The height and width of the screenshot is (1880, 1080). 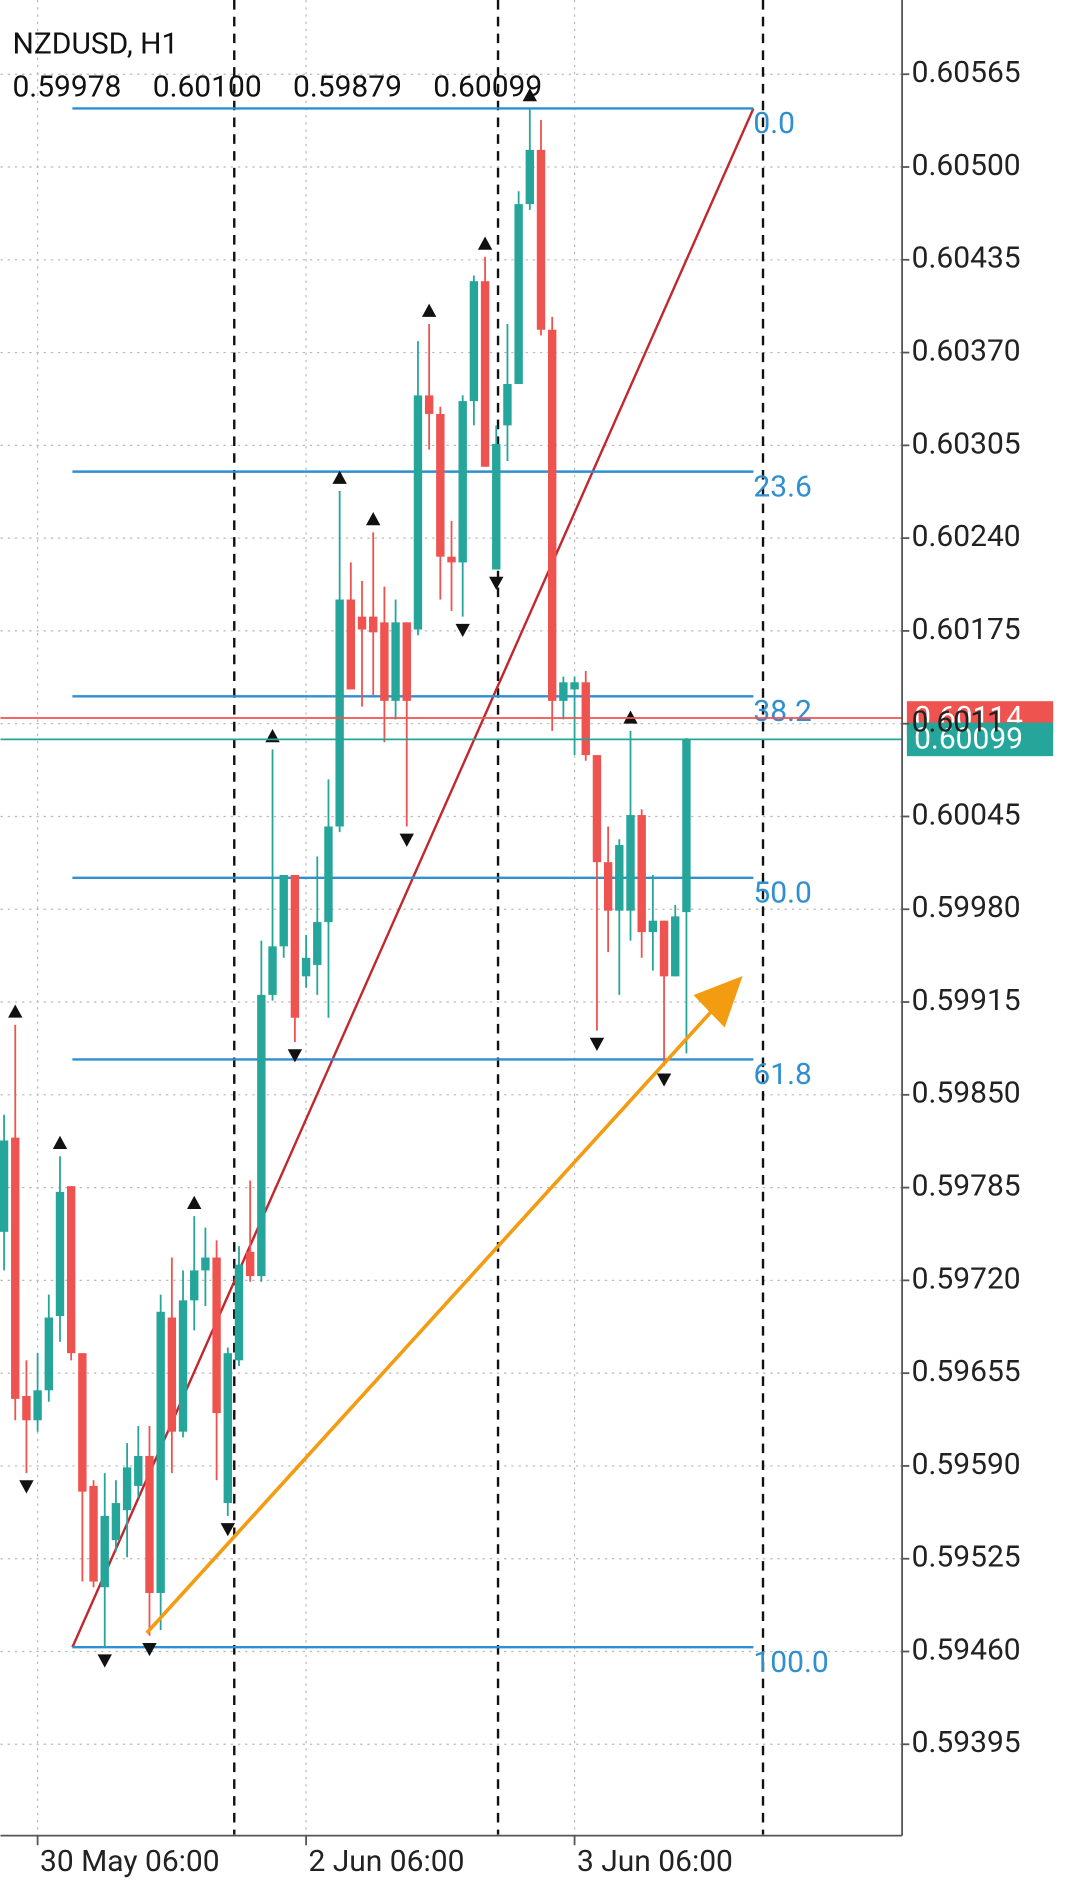 What do you see at coordinates (782, 893) in the screenshot?
I see `fib-level-label: 50.0` at bounding box center [782, 893].